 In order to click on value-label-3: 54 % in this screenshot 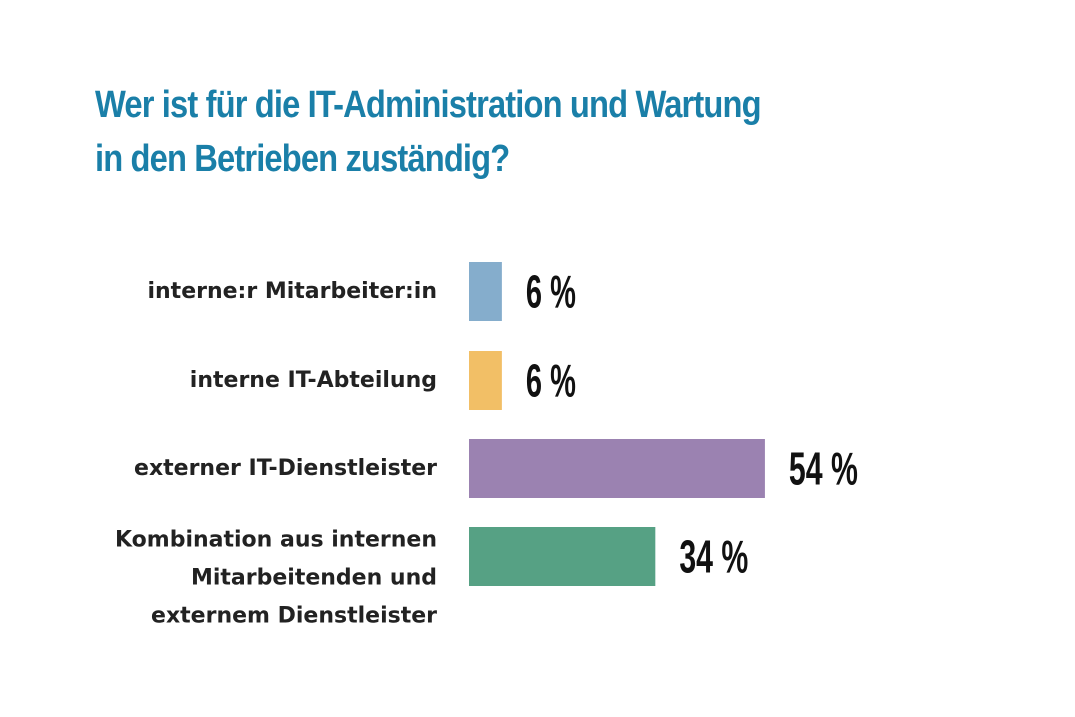, I will do `click(823, 469)`.